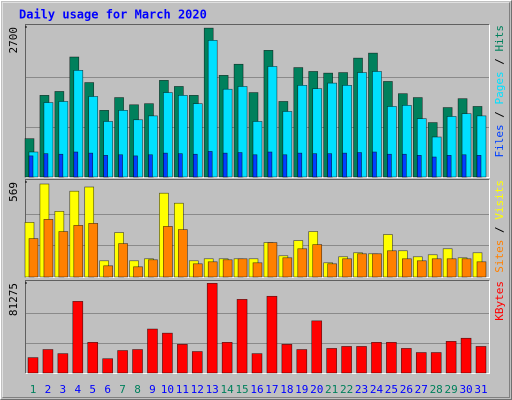 This screenshot has width=512, height=400. I want to click on x-tick-label: 6, so click(107, 389).